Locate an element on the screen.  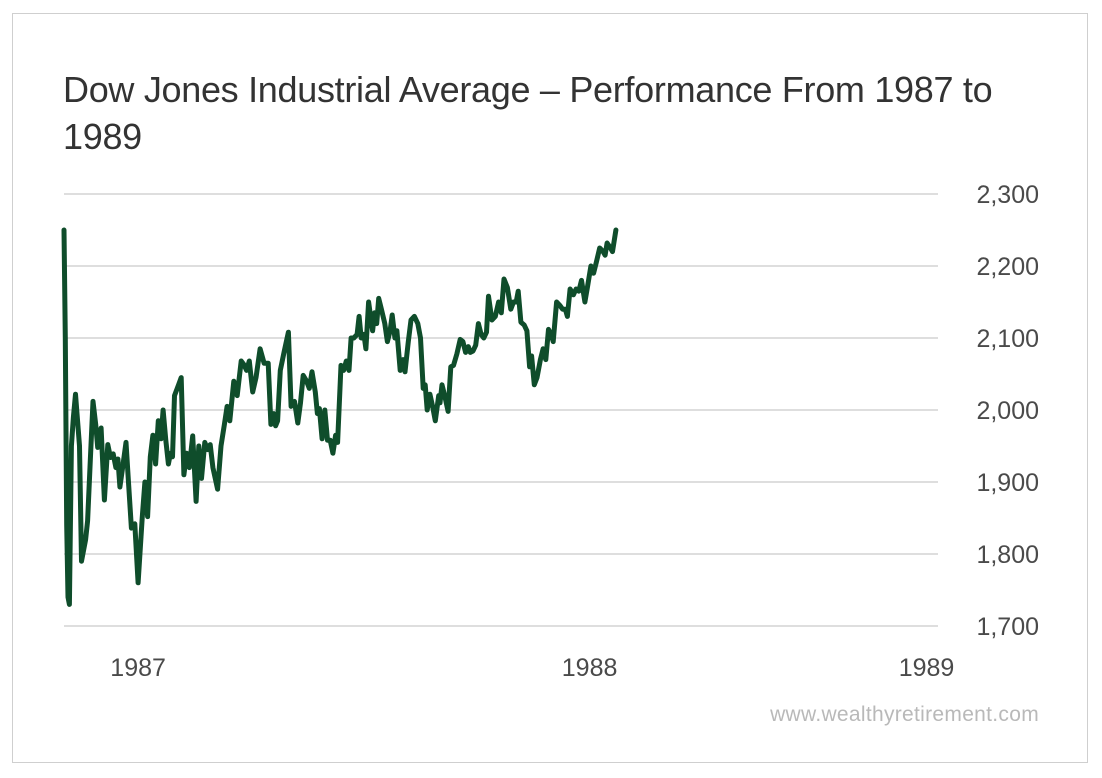
y-tick-label: 2,000 is located at coordinates (1007, 411).